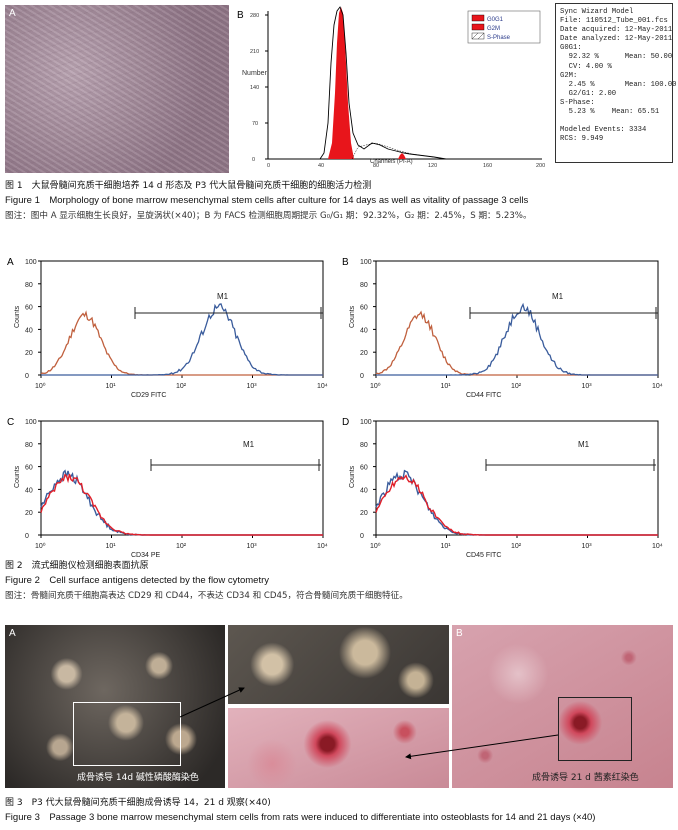 The height and width of the screenshot is (830, 678). Describe the element at coordinates (483, 555) in the screenshot. I see `x-axis-label: CD45 FITC` at that location.